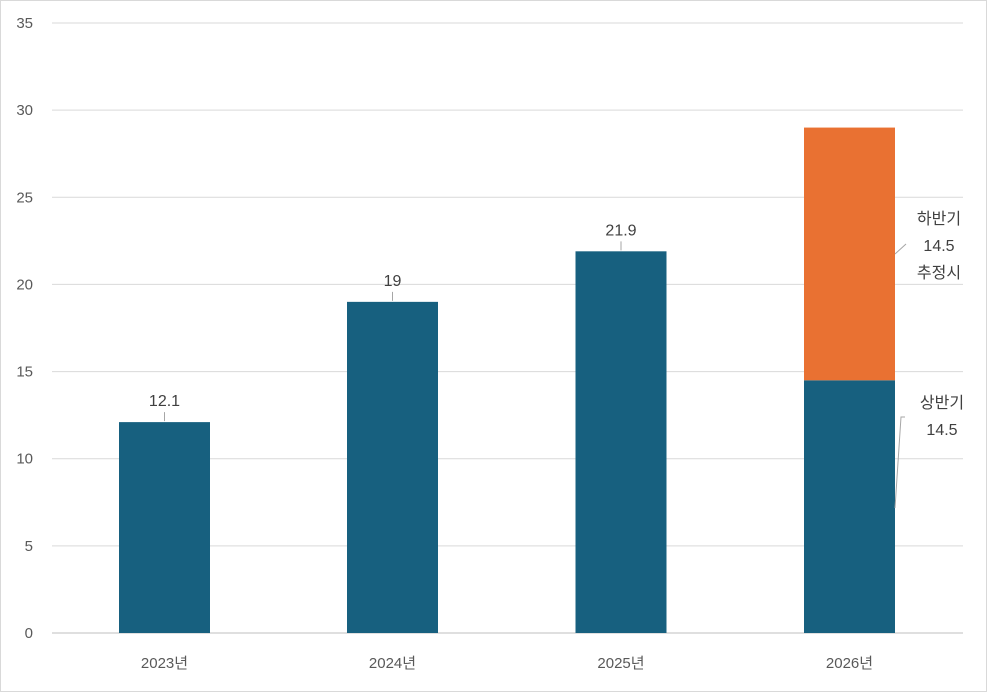 This screenshot has height=692, width=987. What do you see at coordinates (24, 459) in the screenshot?
I see `y-tick-label: 10` at bounding box center [24, 459].